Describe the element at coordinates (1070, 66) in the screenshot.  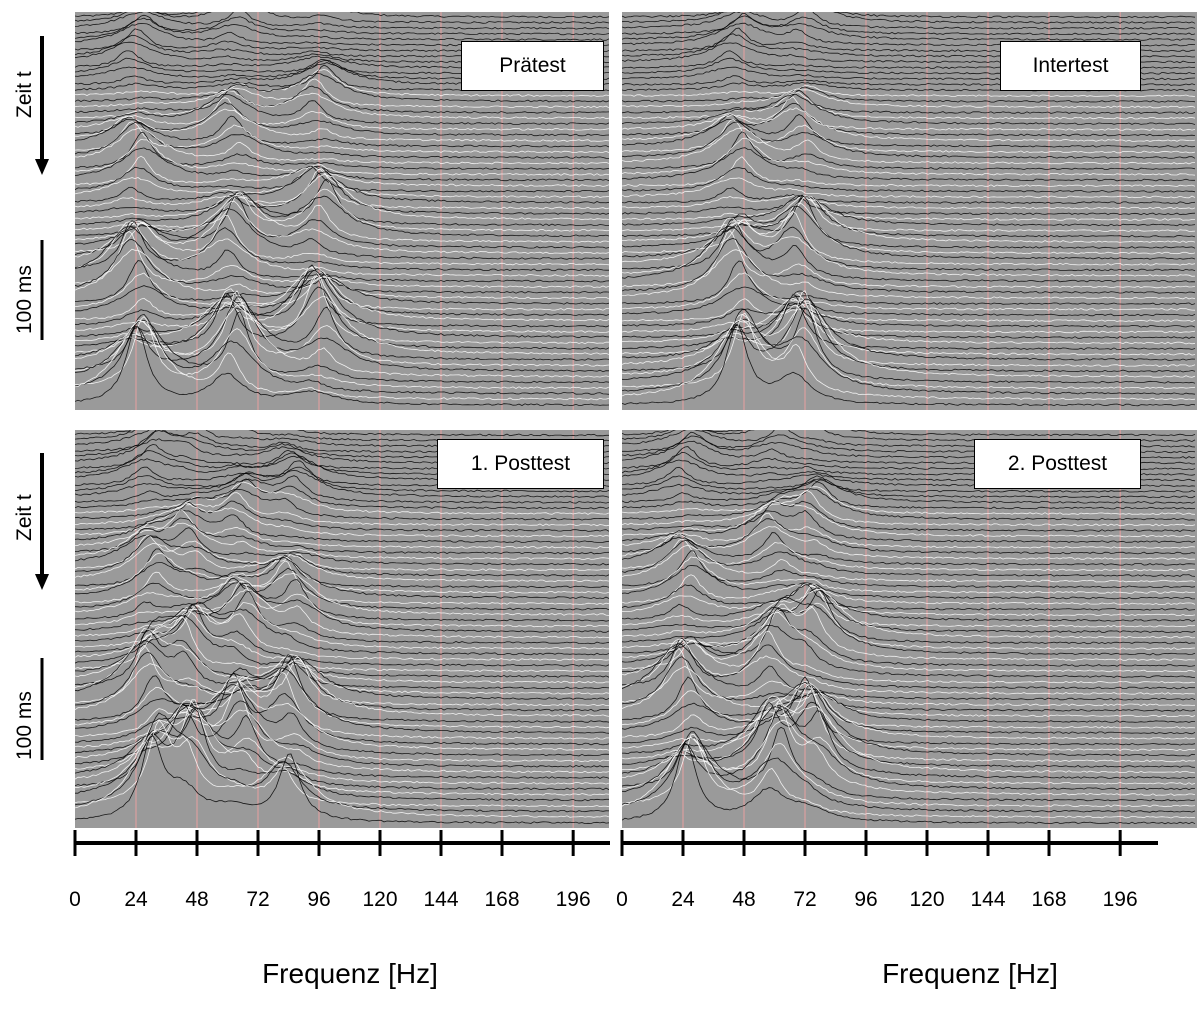
I see `panel-title-intertest: Intertest` at that location.